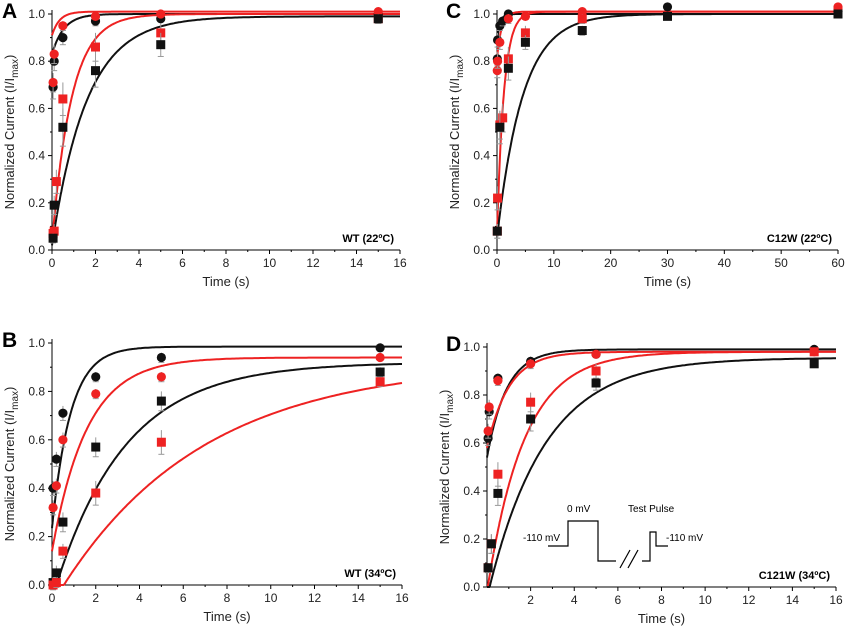  I want to click on x-tick-label: 30, so click(668, 263).